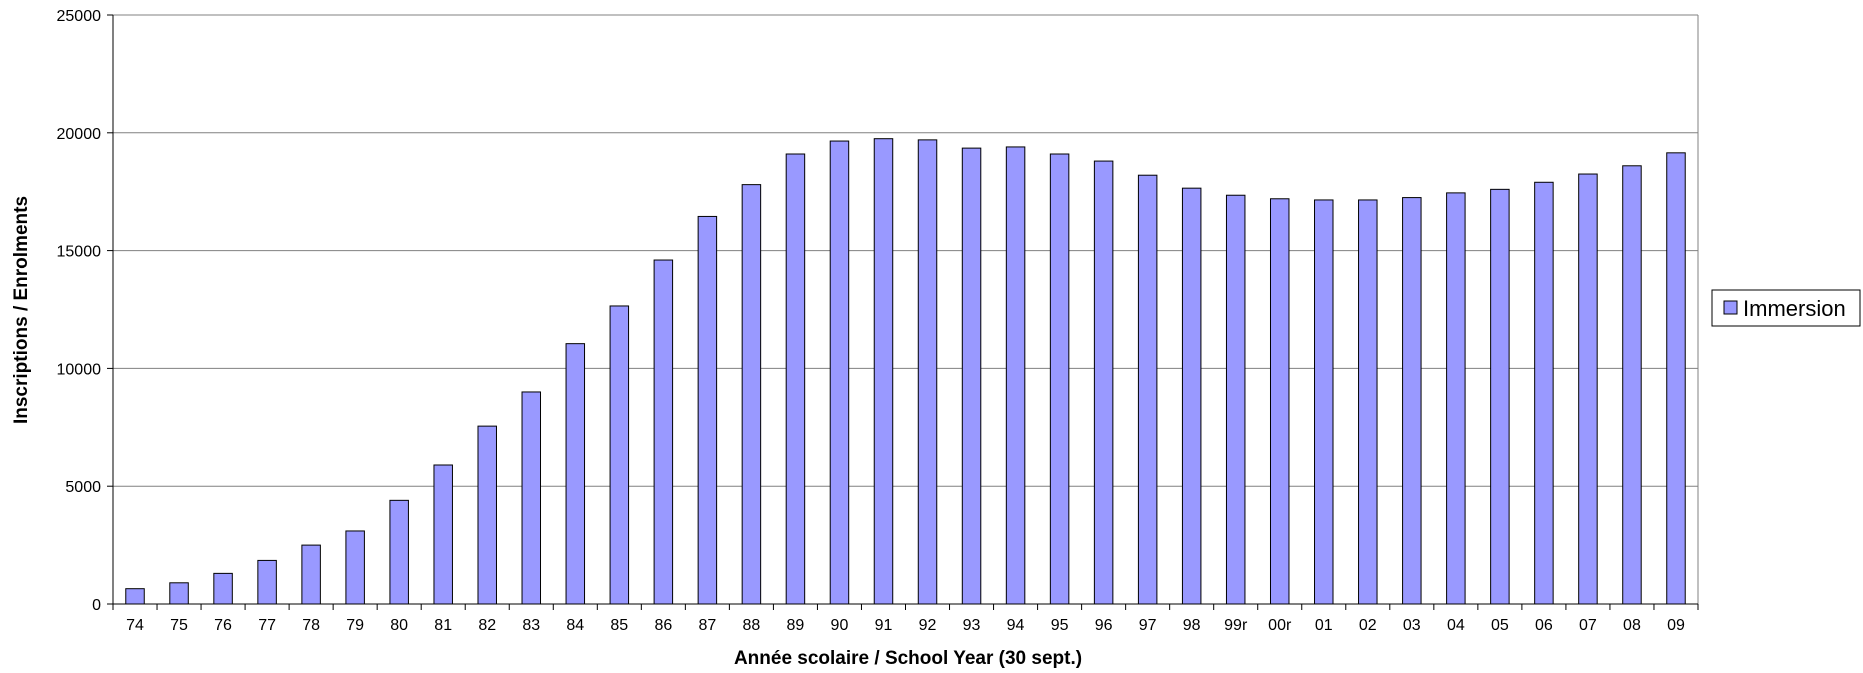  Describe the element at coordinates (928, 625) in the screenshot. I see `x-tick-label: 92` at that location.